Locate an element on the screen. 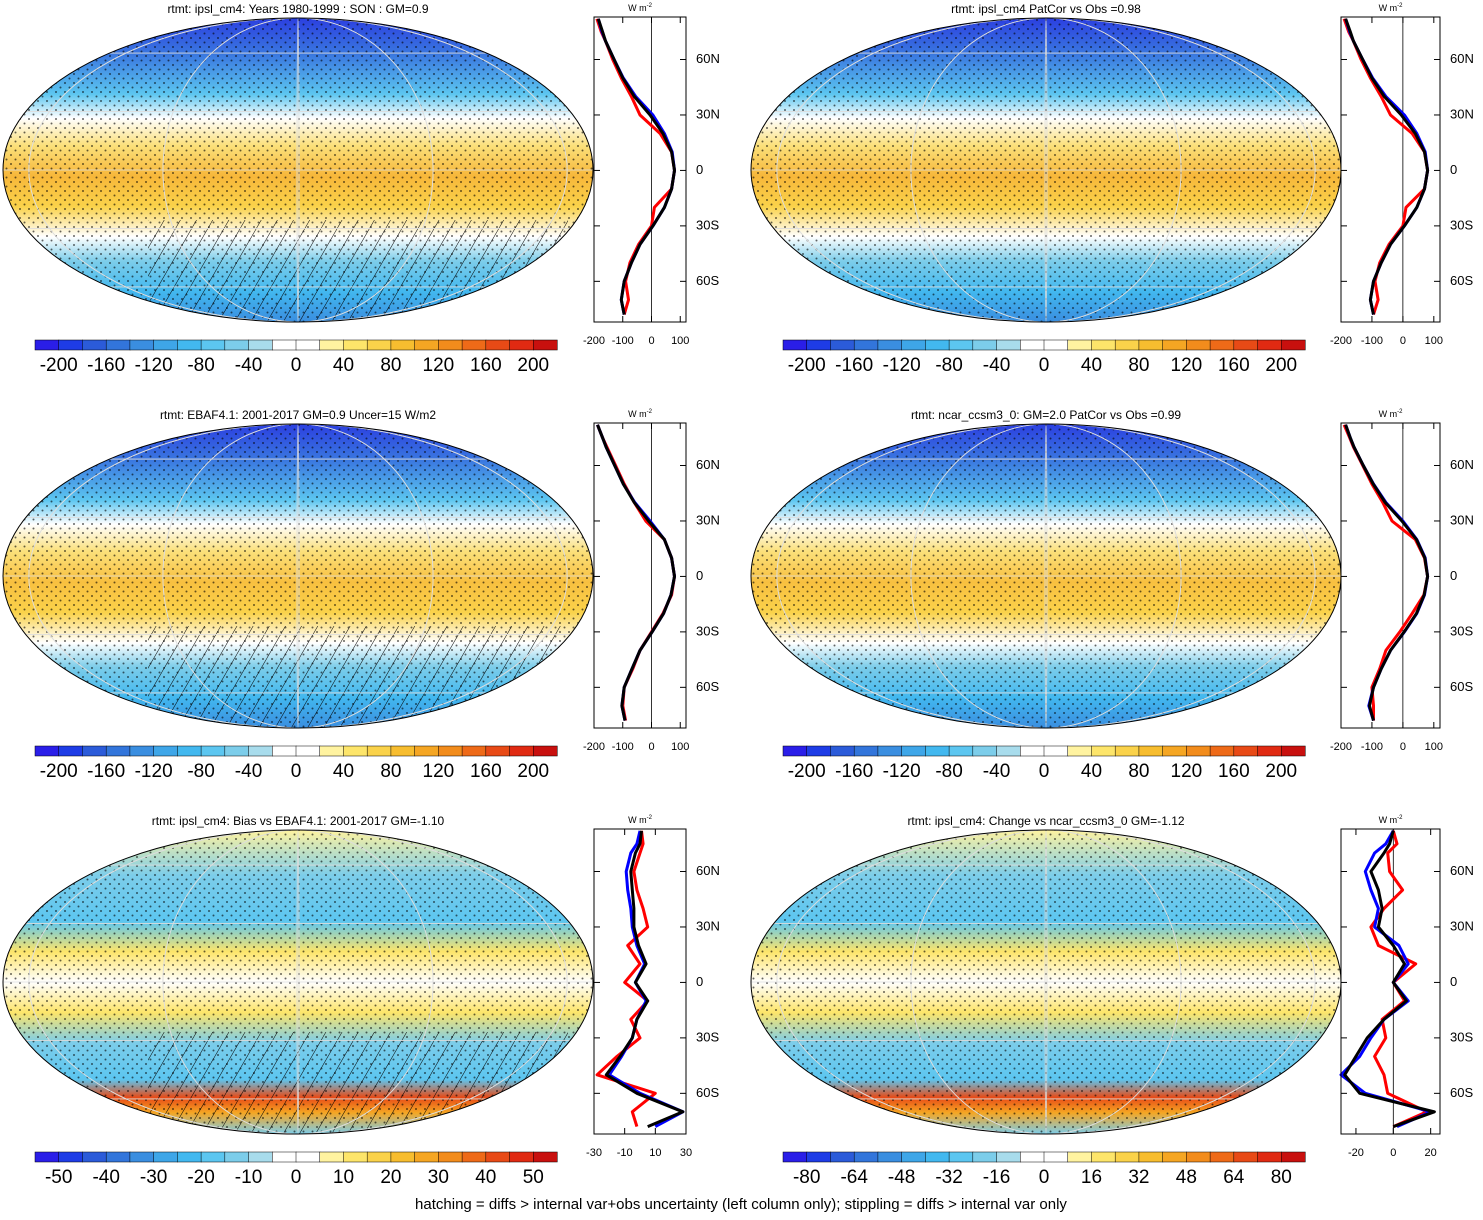  y-tick-label: 60N is located at coordinates (708, 58).